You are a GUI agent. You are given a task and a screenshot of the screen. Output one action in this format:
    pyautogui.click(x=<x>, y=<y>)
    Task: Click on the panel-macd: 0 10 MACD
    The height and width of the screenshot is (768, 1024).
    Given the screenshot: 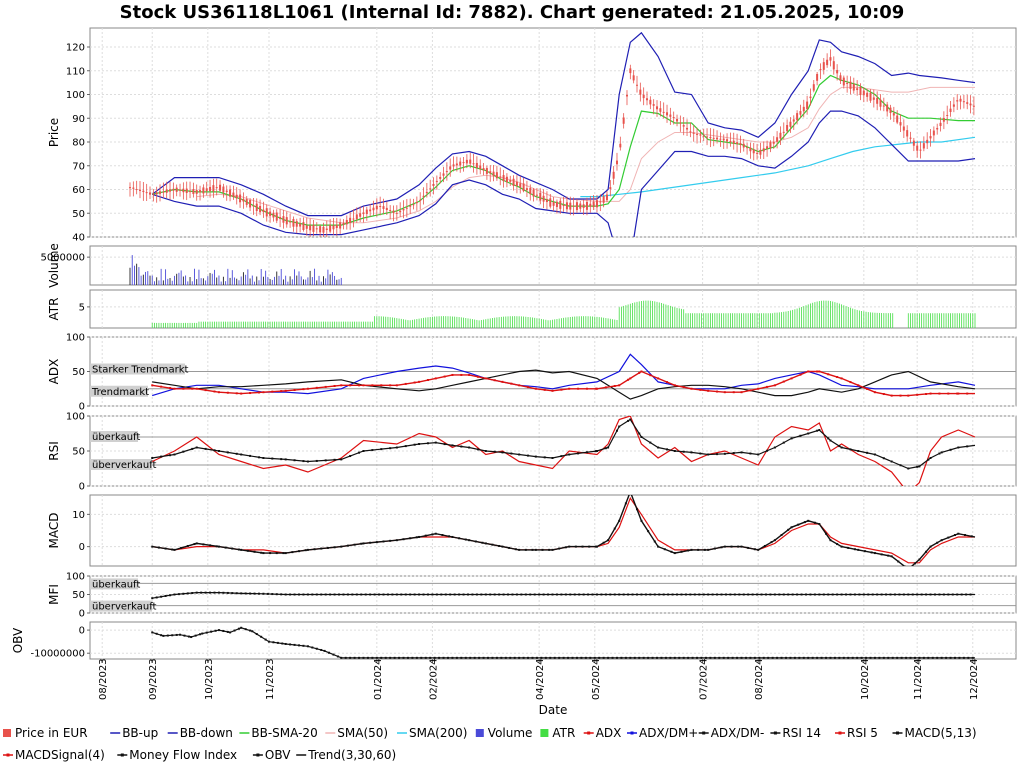 What is the action you would take?
    pyautogui.click(x=532, y=530)
    